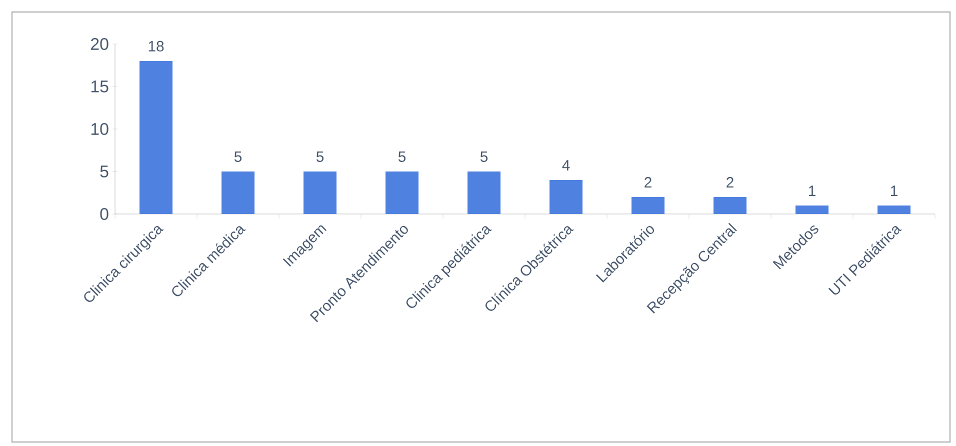  I want to click on y-tick-label: 5, so click(104, 172).